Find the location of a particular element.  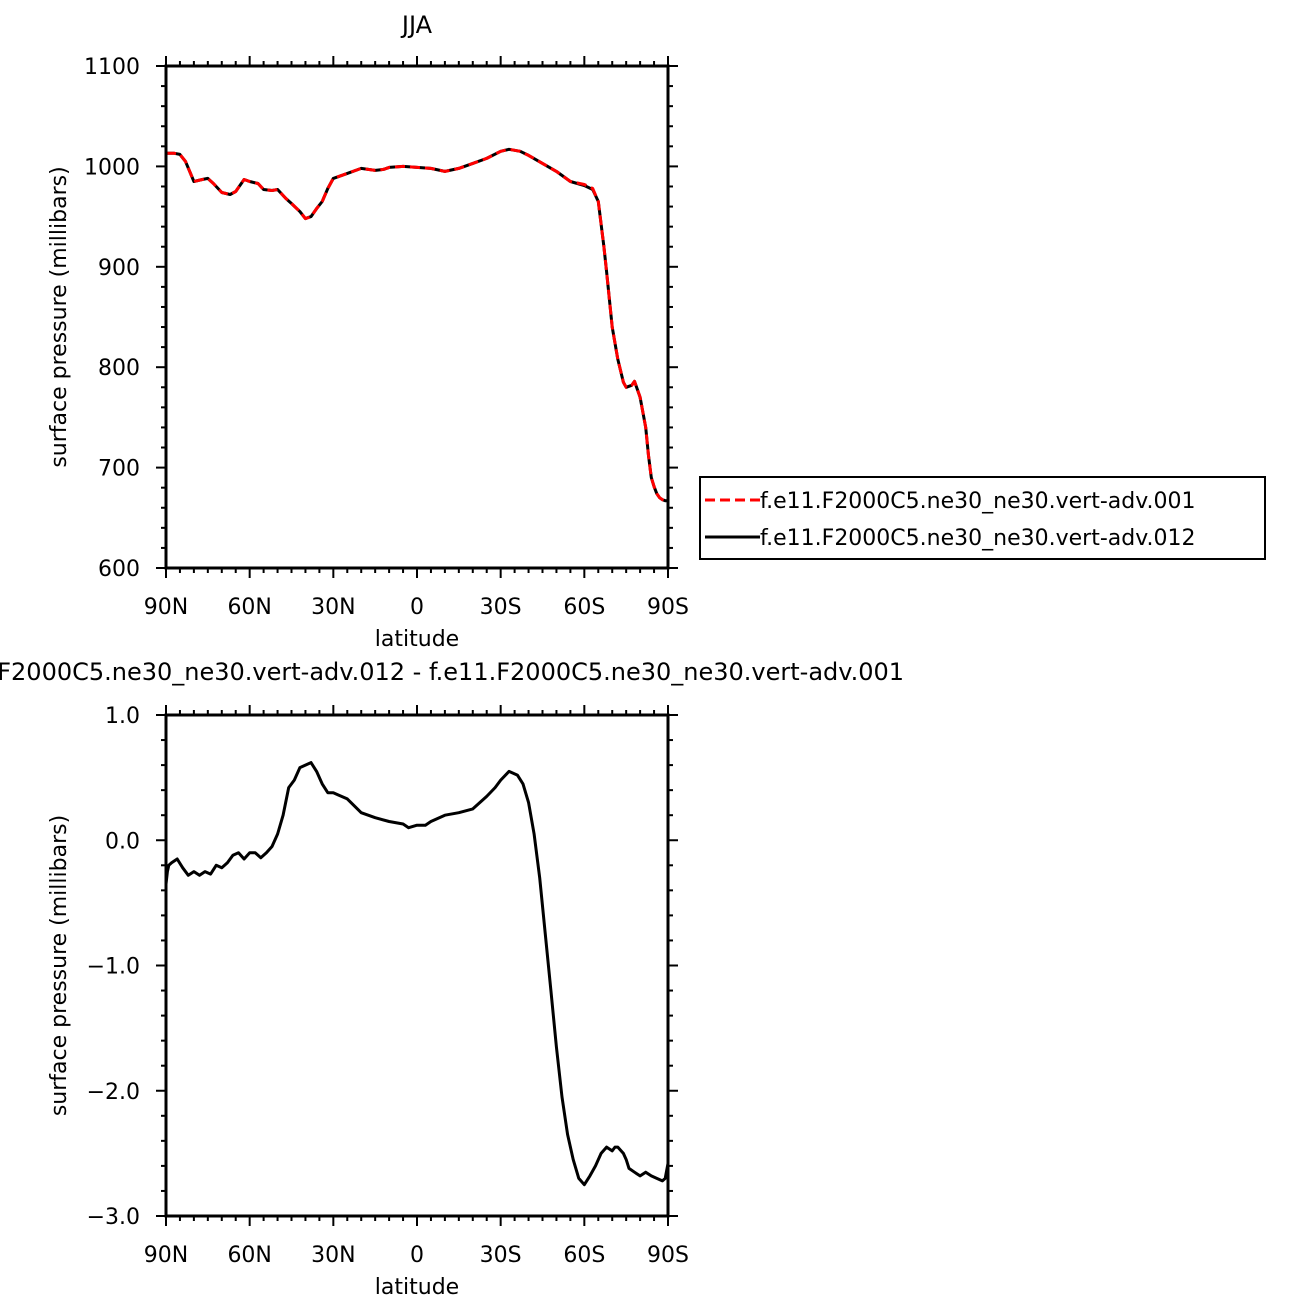

bottom-x-axis-label: latitude is located at coordinates (417, 1287).